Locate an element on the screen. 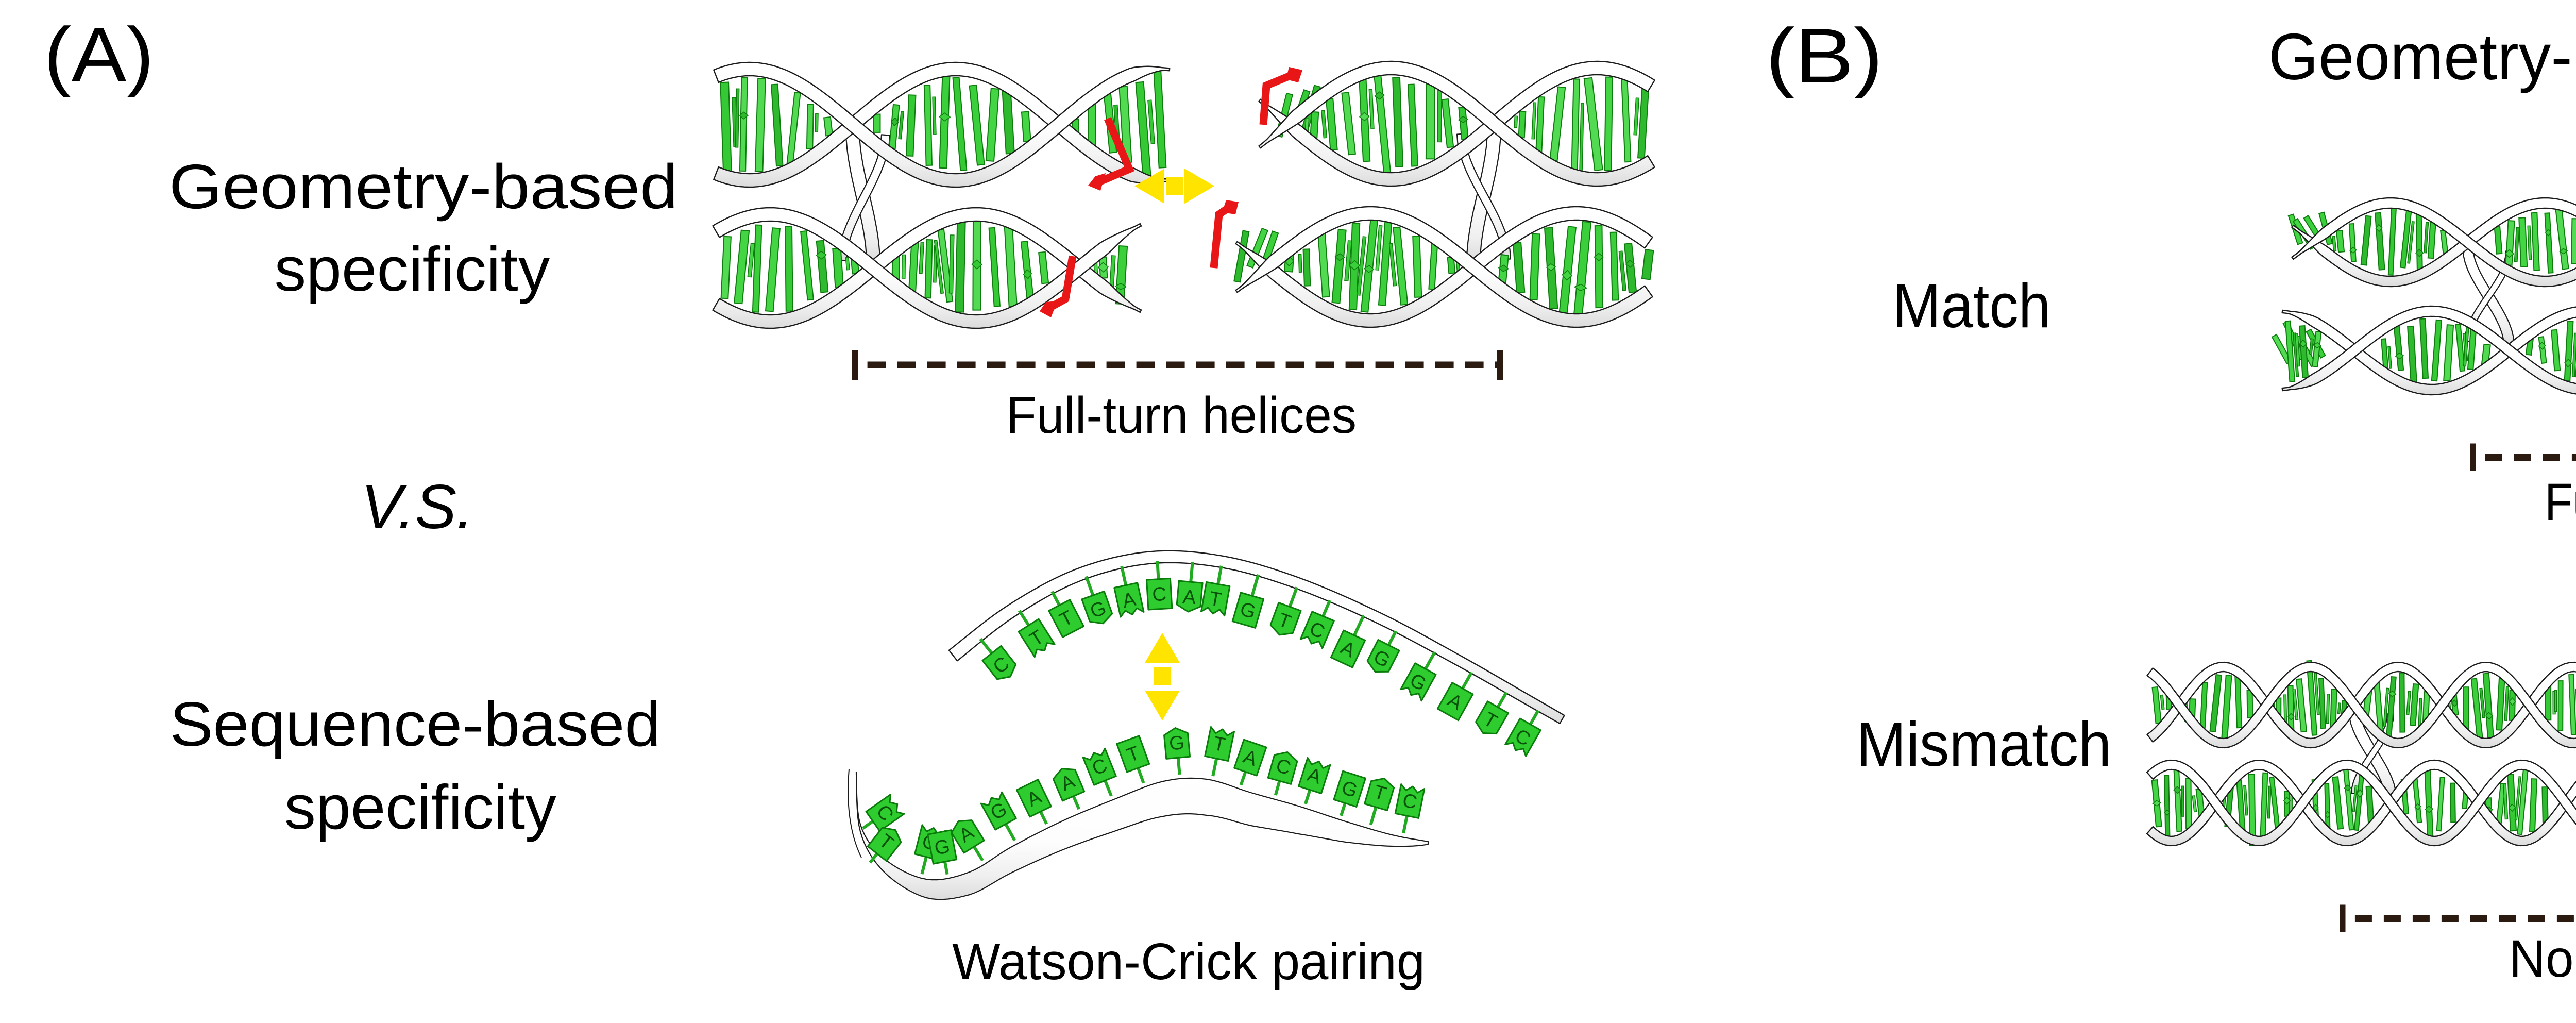 The height and width of the screenshot is (1023, 2576). svg-text: G is located at coordinates (1176, 744).